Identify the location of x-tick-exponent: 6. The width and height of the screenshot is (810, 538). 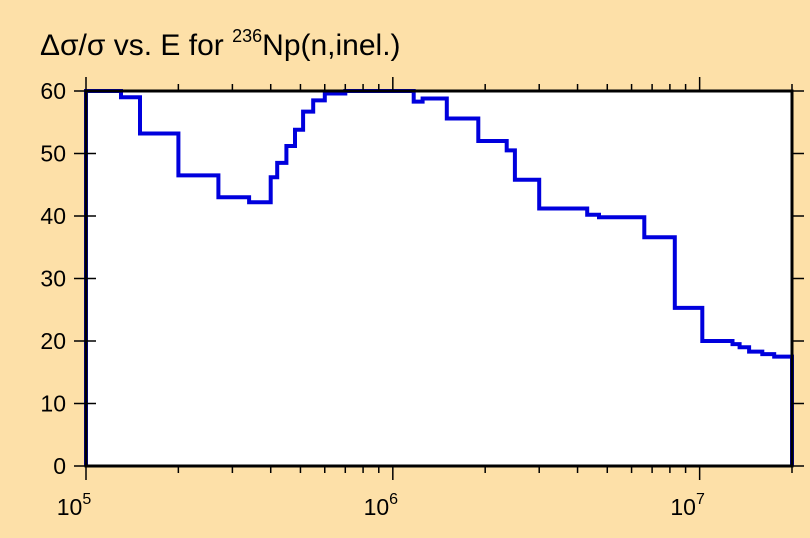
(393, 499).